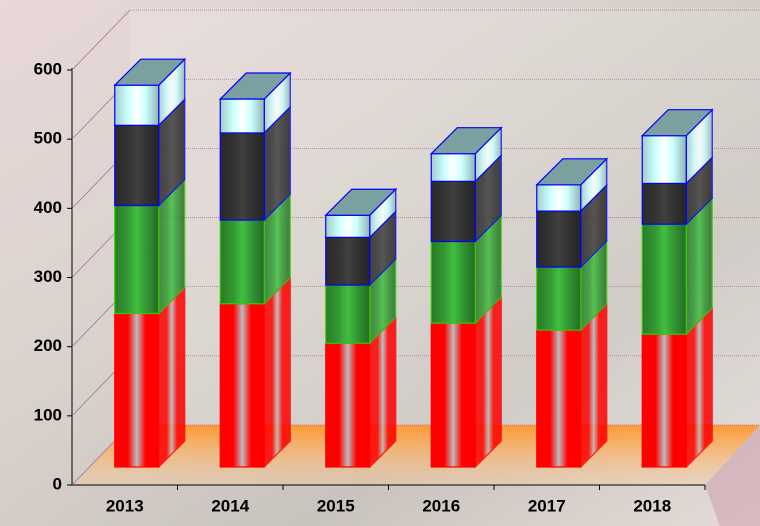 The image size is (760, 526). What do you see at coordinates (101, 40) in the screenshot?
I see `grid-line` at bounding box center [101, 40].